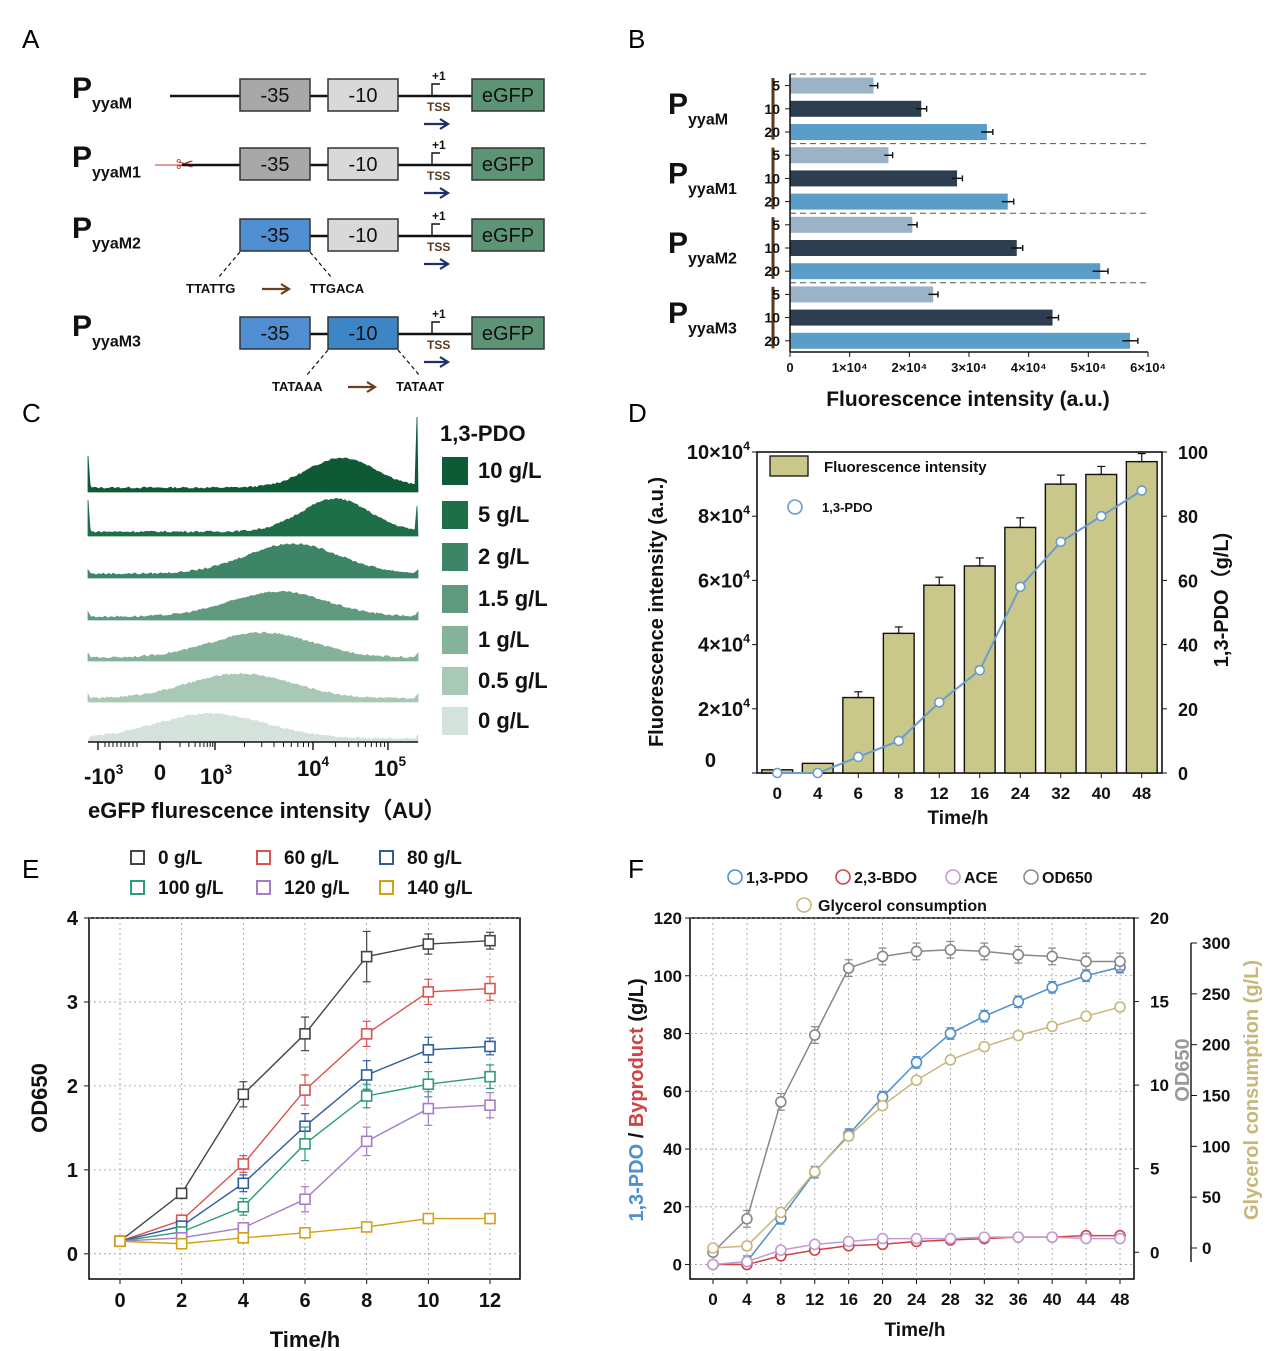 This screenshot has width=1280, height=1351. What do you see at coordinates (720, 646) in the screenshot?
I see `y-tick-label-base: 4×10` at bounding box center [720, 646].